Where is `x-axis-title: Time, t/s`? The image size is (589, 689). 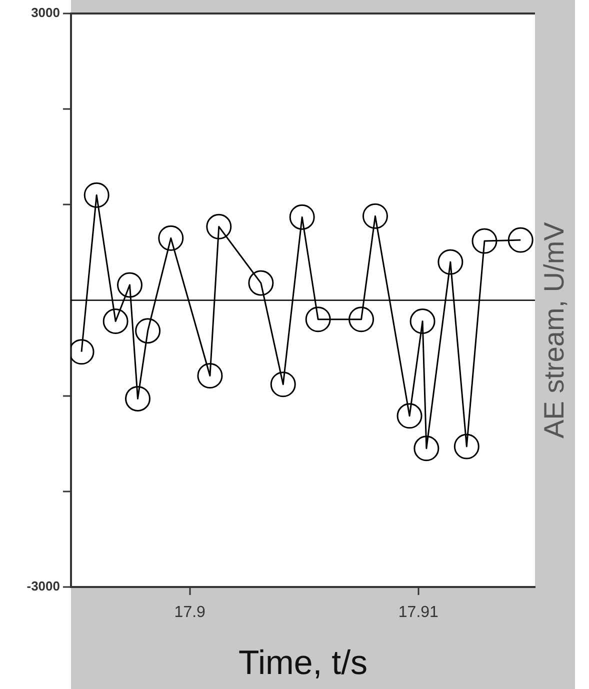 x-axis-title: Time, t/s is located at coordinates (303, 663).